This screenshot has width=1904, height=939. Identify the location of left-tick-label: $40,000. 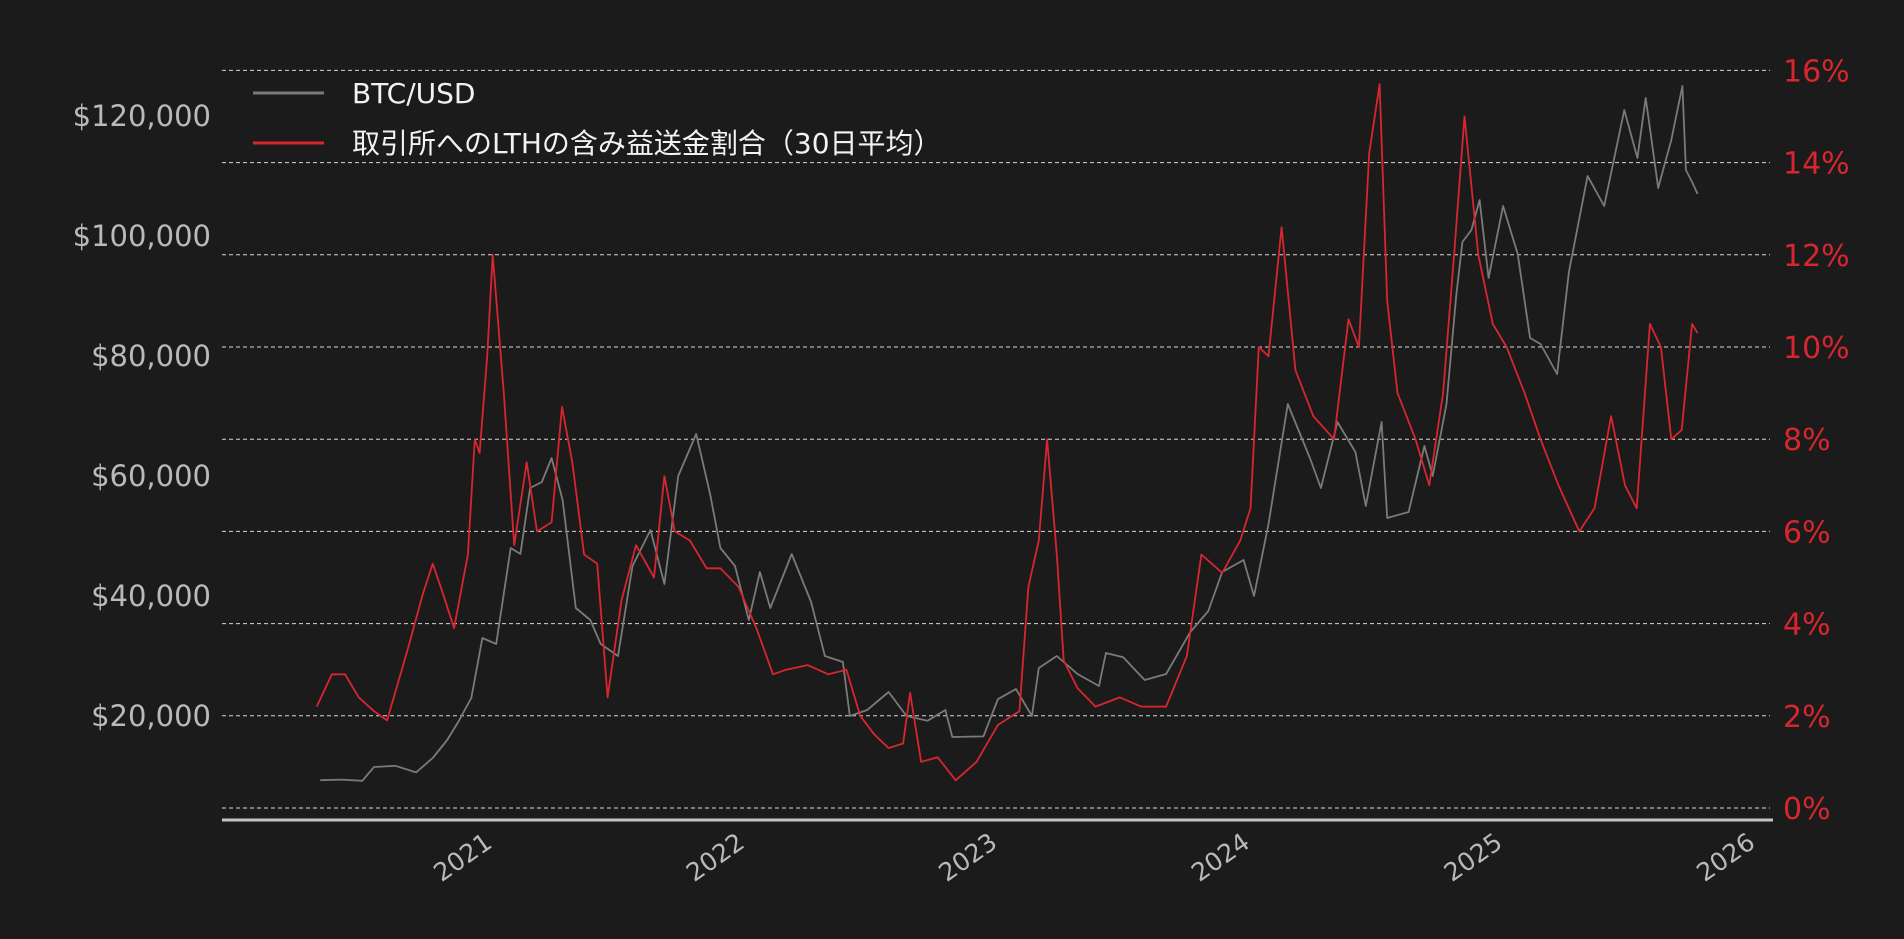
(151, 596).